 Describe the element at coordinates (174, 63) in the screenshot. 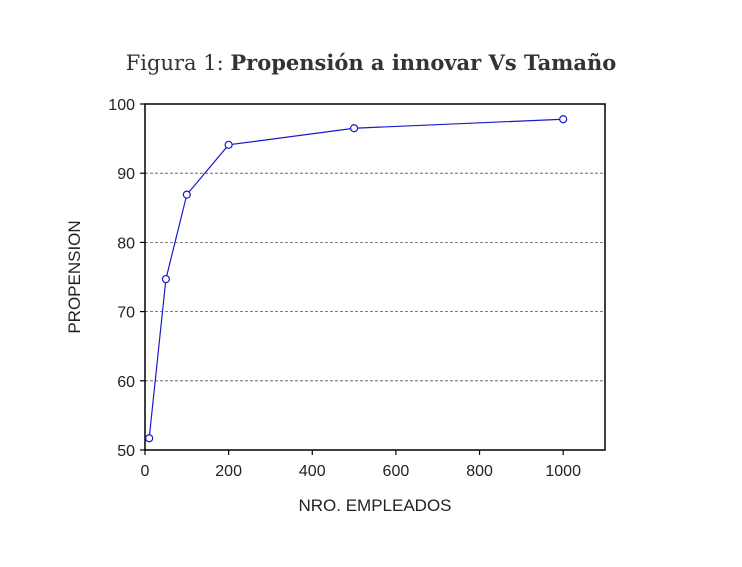

I see `figure-caption-prefix: Figura 1:` at that location.